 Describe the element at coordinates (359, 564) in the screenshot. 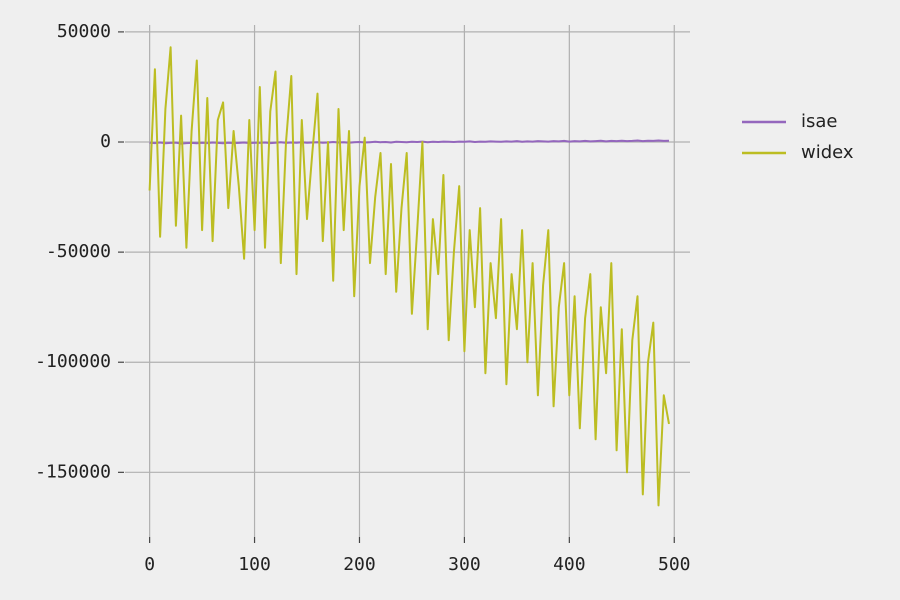

I see `x-tick-label: 200` at that location.